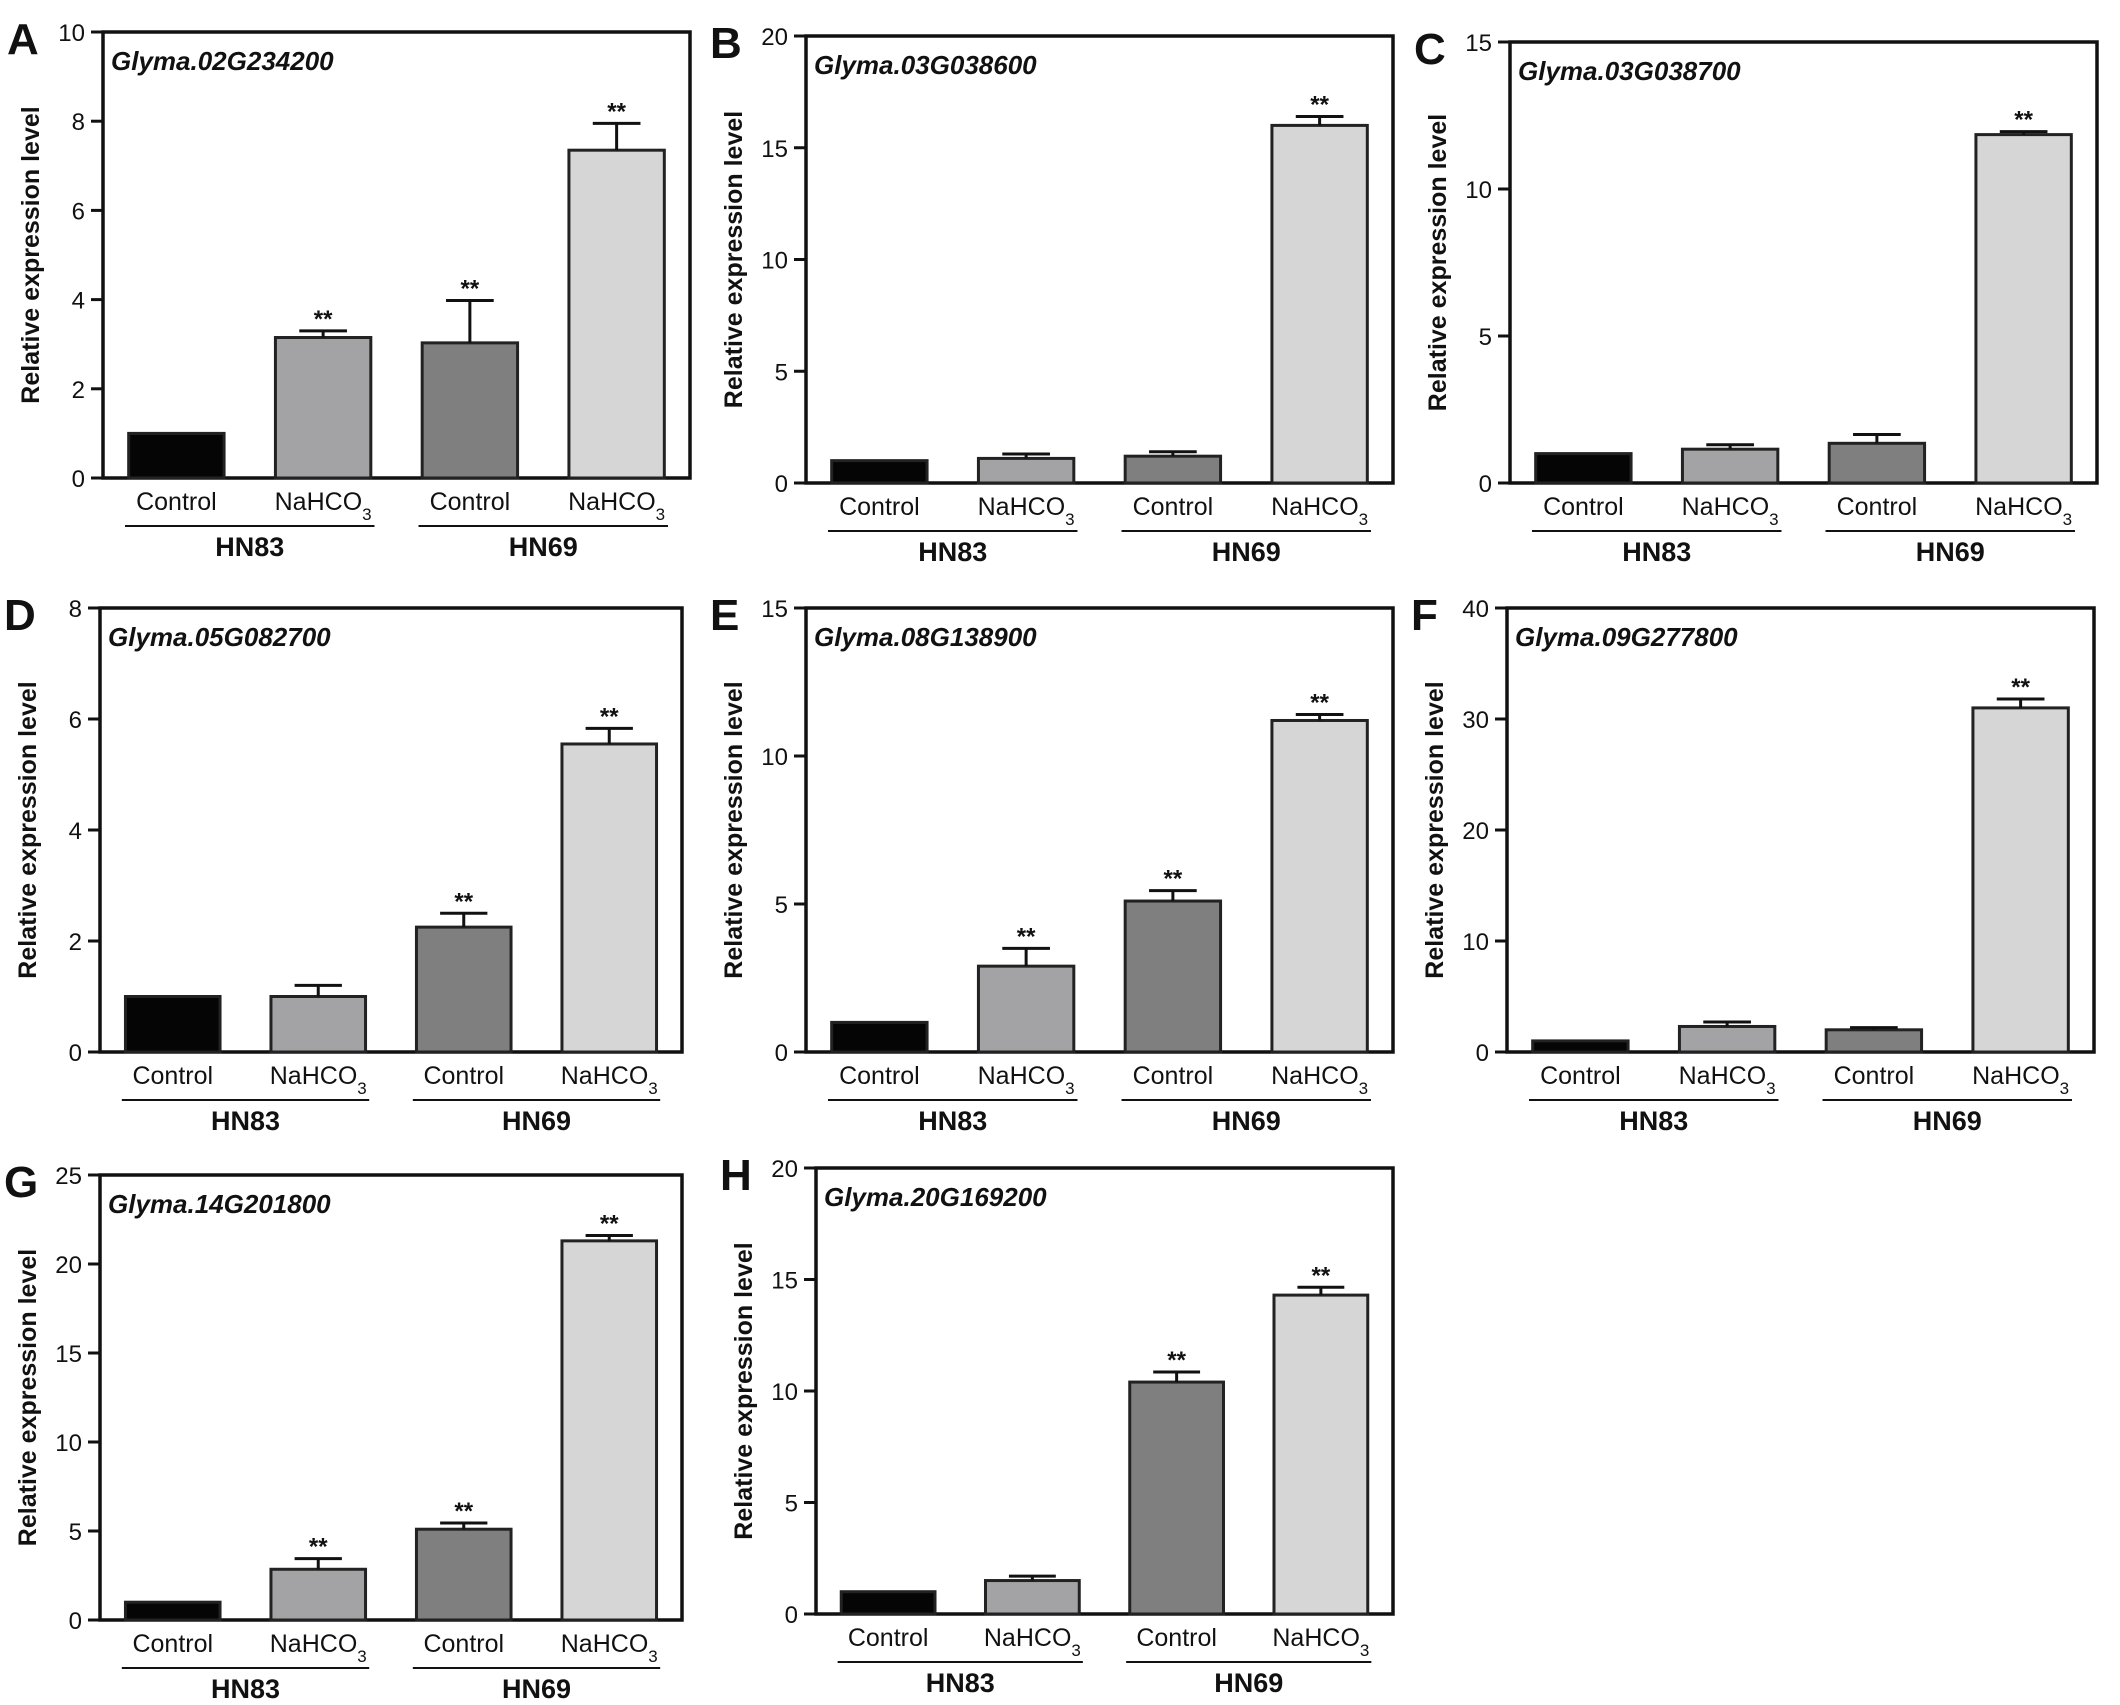 This screenshot has width=2120, height=1705. What do you see at coordinates (1424, 615) in the screenshot?
I see `panel-label: F` at bounding box center [1424, 615].